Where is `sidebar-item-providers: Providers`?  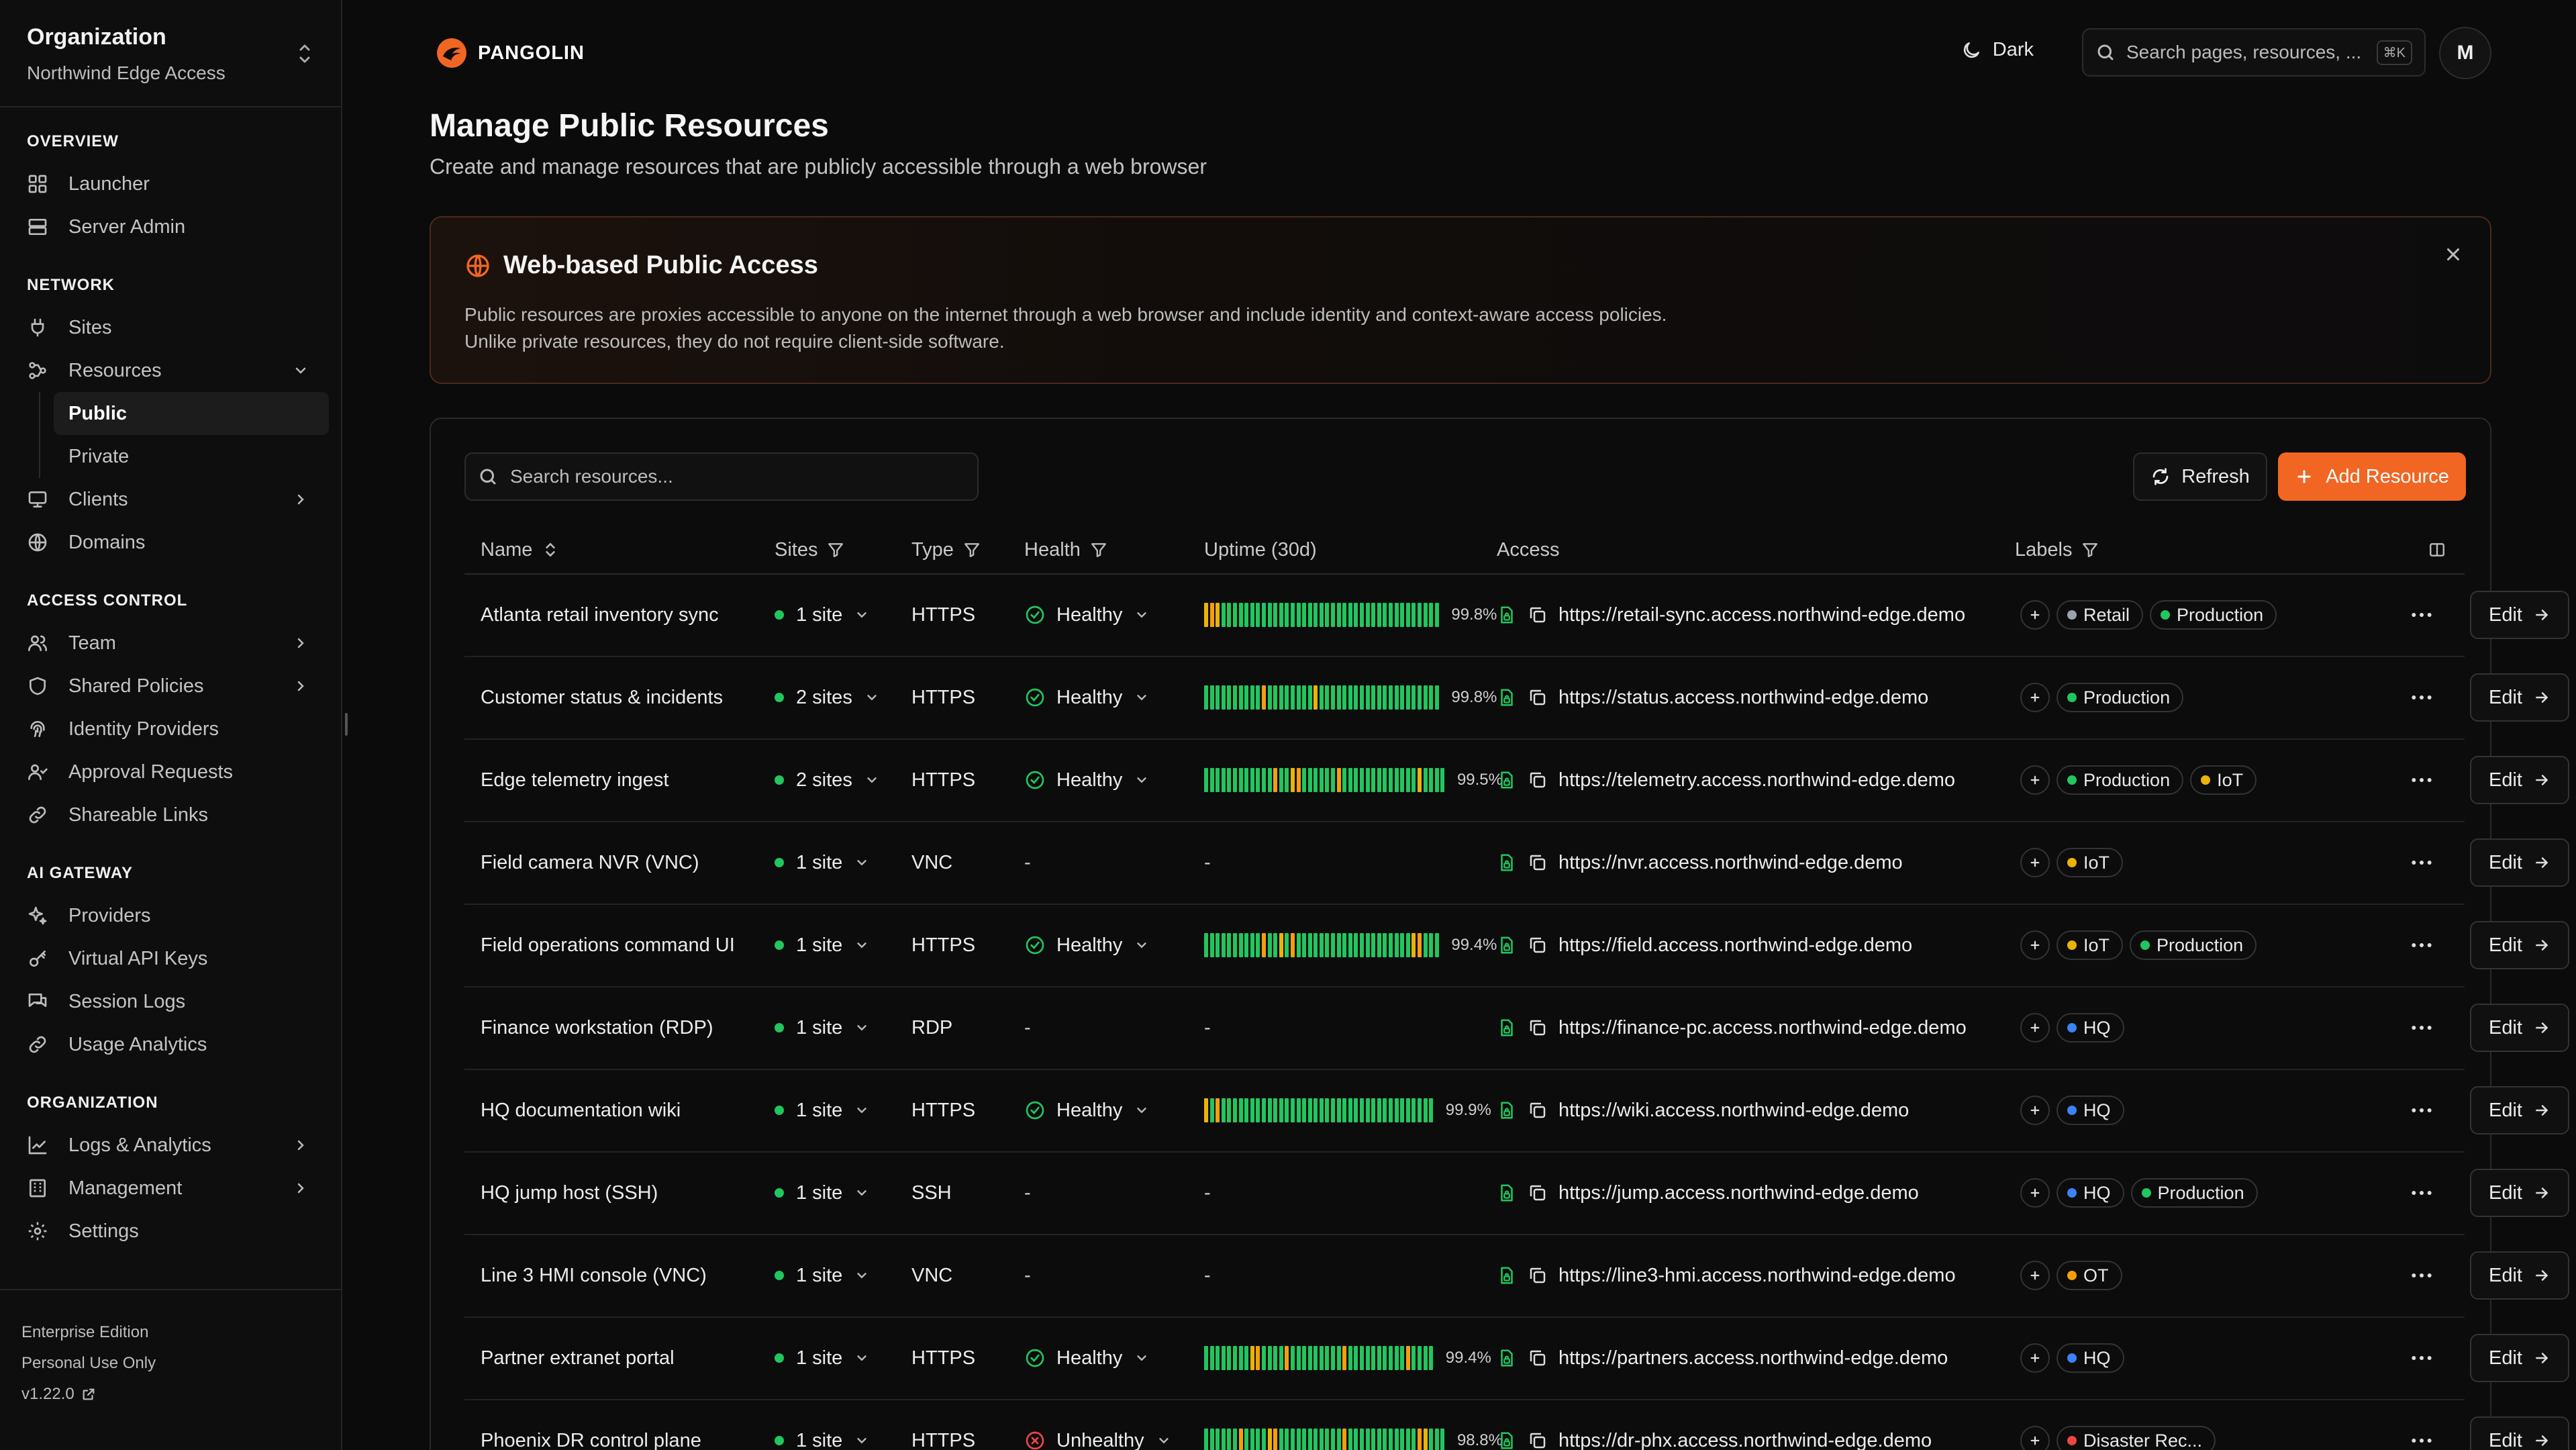
sidebar-item-providers: Providers is located at coordinates (170, 916).